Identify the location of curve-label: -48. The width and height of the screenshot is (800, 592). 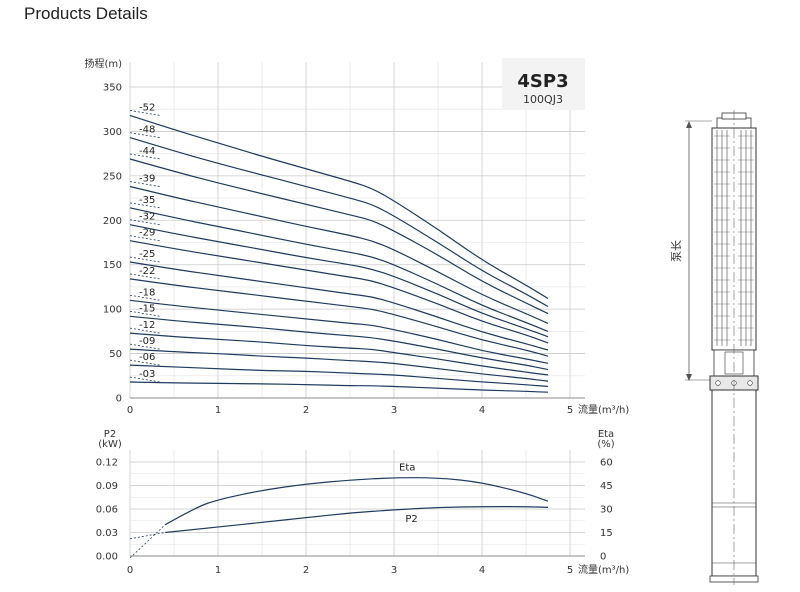
(147, 130).